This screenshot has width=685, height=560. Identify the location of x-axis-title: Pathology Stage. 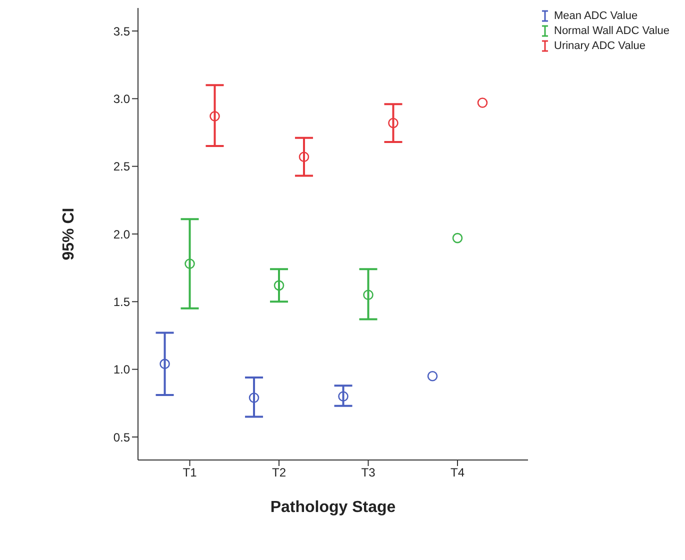
(333, 507).